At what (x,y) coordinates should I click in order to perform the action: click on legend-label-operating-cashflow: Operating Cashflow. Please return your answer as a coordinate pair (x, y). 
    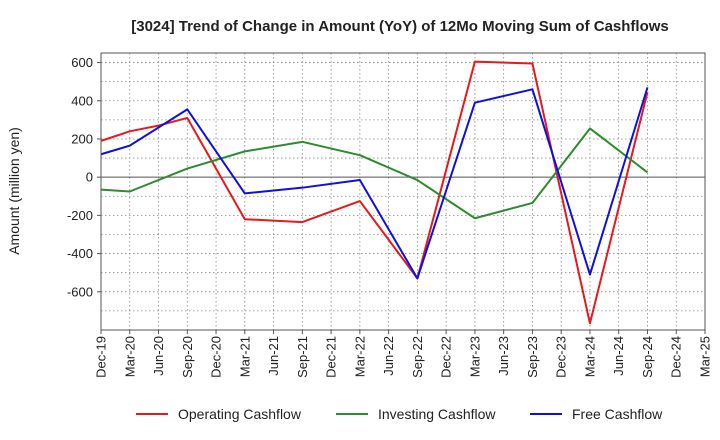
    Looking at the image, I should click on (240, 414).